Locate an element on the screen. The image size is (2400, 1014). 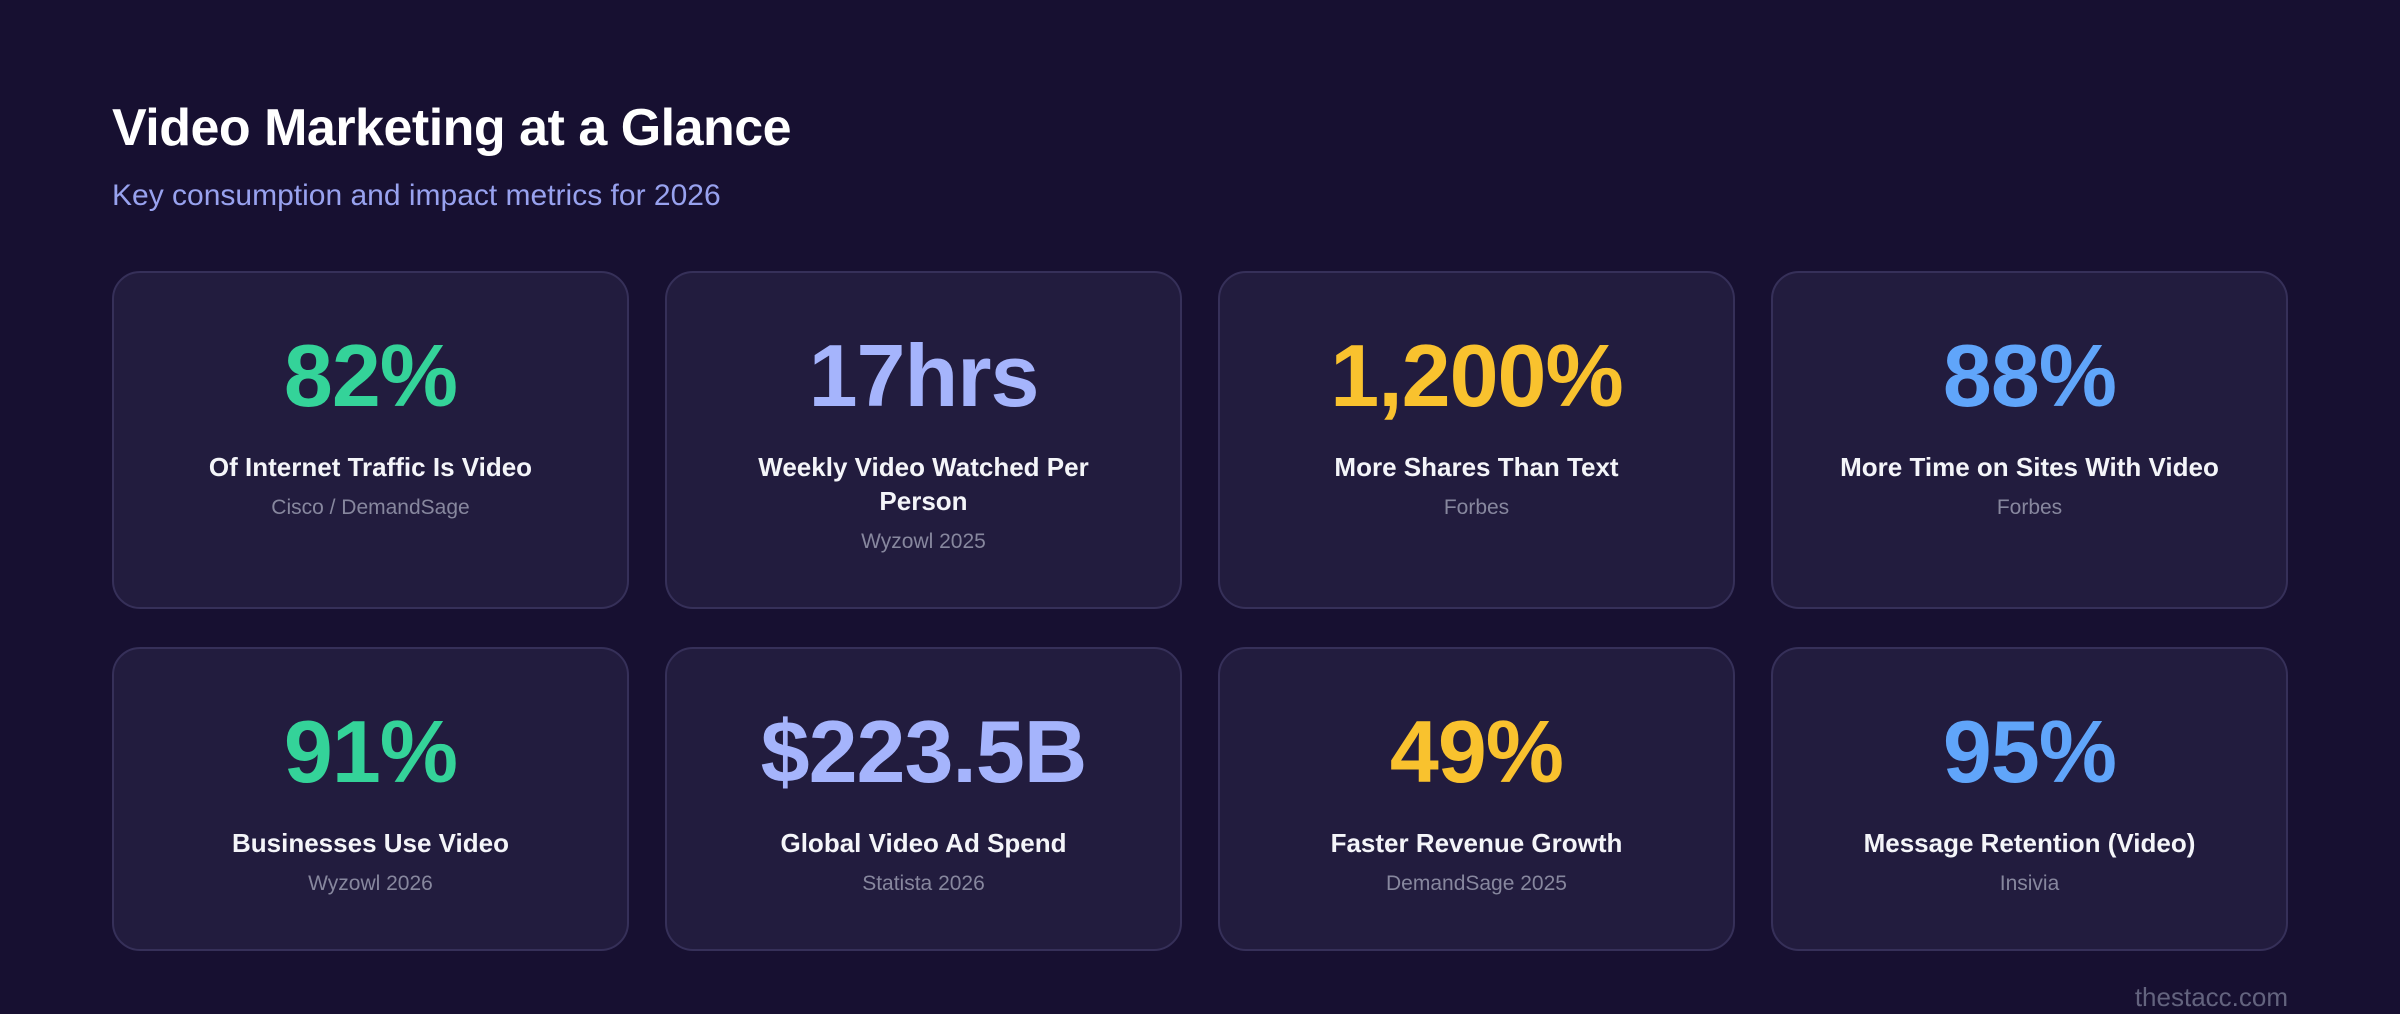
stat-card-shares-vs-text: 1,200% More Shares Than Text Forbes is located at coordinates (1476, 440).